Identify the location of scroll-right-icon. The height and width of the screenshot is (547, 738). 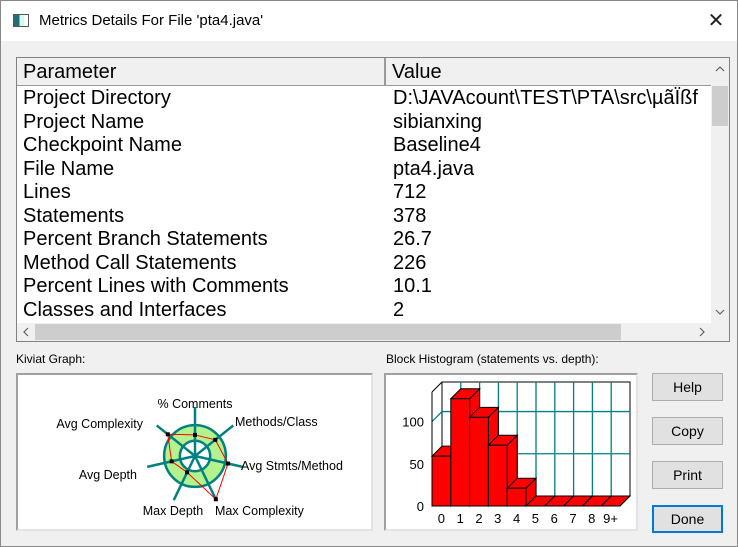
(702, 332).